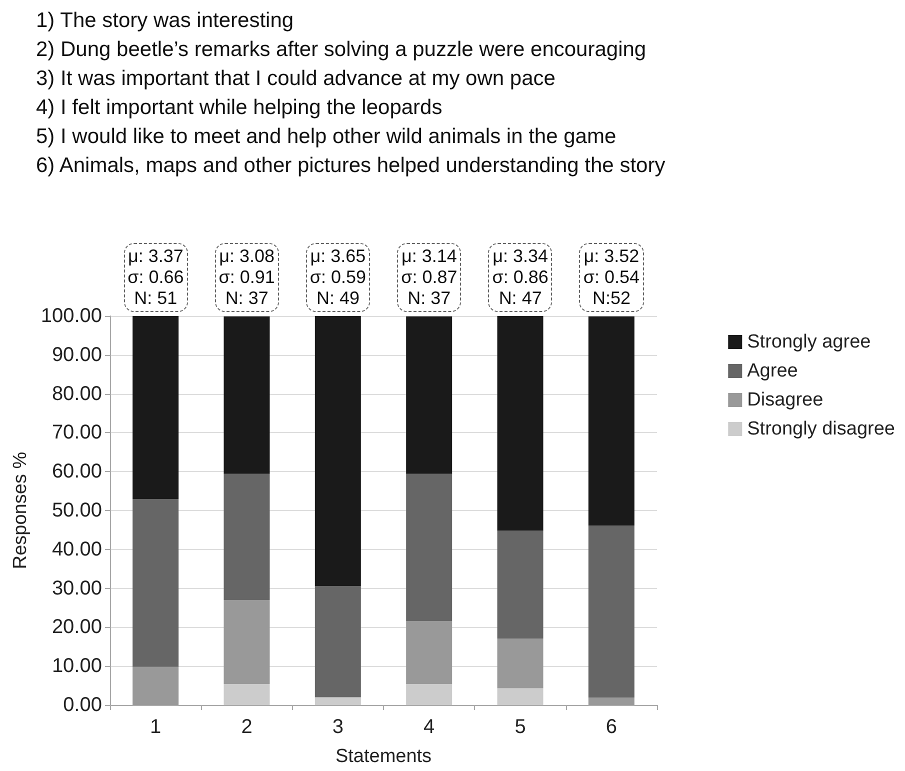 This screenshot has height=771, width=905. I want to click on y-tick-label: 50.00, so click(77, 511).